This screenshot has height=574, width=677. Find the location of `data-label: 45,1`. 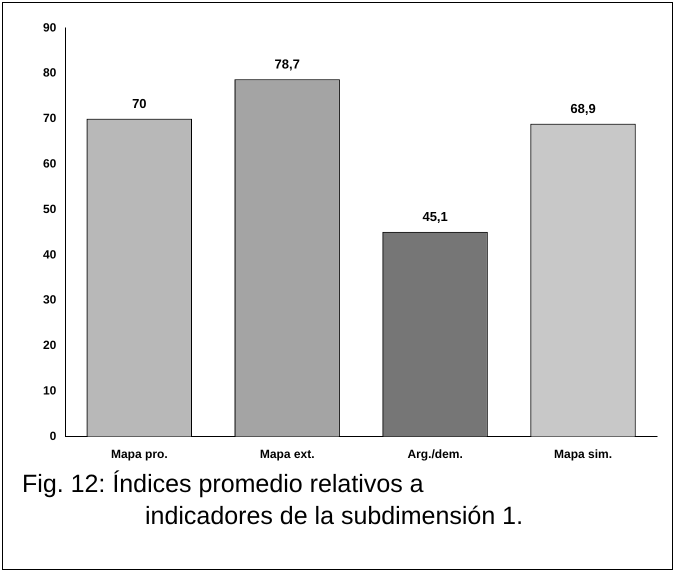

data-label: 45,1 is located at coordinates (435, 216).